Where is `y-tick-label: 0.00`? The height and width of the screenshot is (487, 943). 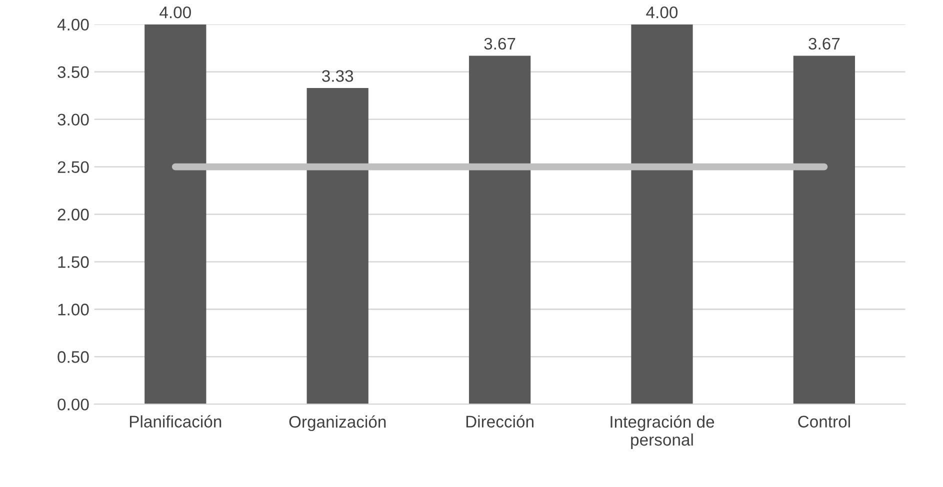
y-tick-label: 0.00 is located at coordinates (73, 404).